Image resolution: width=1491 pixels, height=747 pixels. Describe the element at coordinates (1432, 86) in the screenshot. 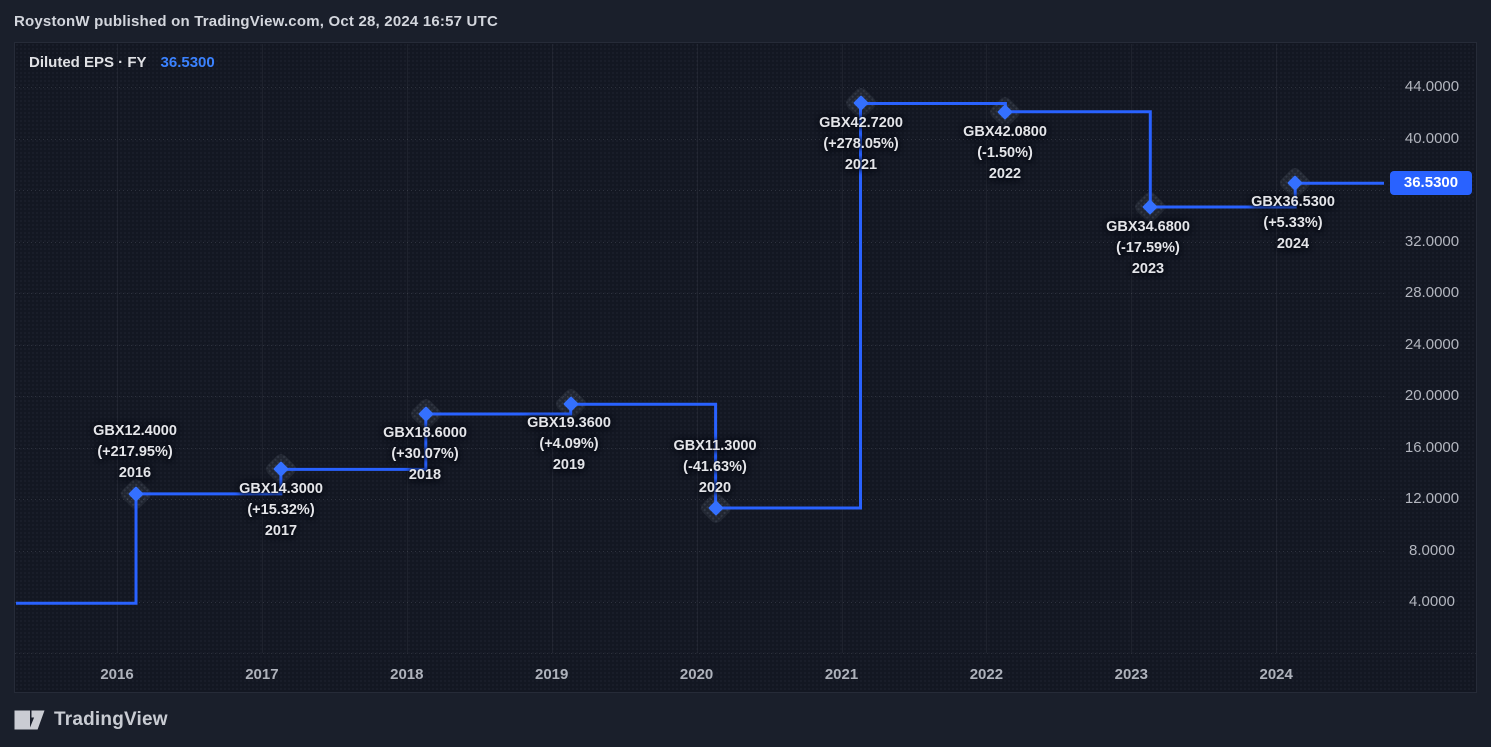

I see `price-scale-label: 44.0000` at that location.